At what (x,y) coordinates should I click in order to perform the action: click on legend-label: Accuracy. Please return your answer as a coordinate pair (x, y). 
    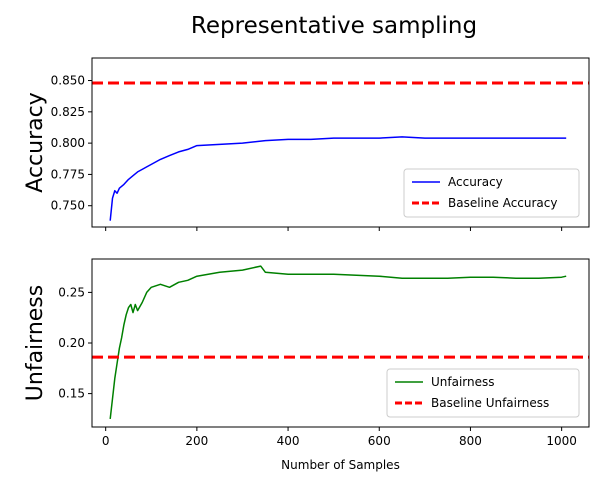
    Looking at the image, I should click on (475, 182).